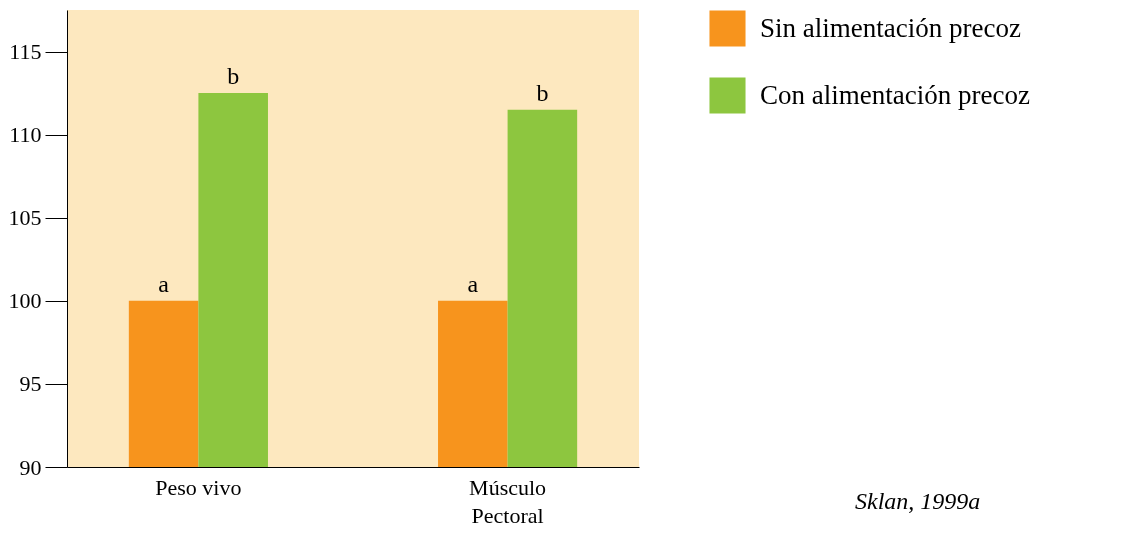 The width and height of the screenshot is (1139, 539). What do you see at coordinates (25, 218) in the screenshot?
I see `y-tick-label: 105` at bounding box center [25, 218].